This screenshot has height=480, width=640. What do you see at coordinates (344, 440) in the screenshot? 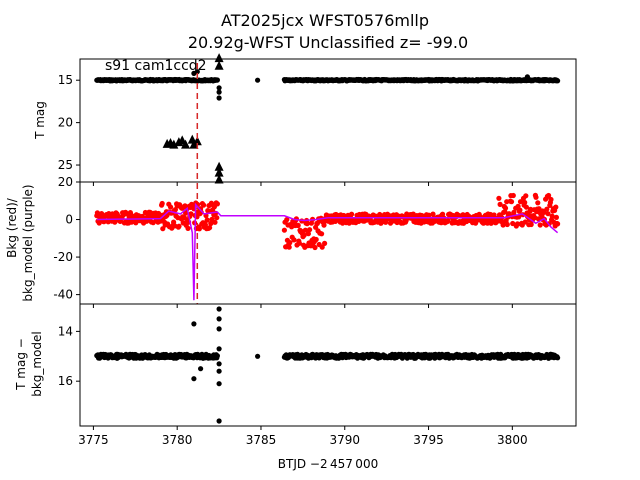
I see `x-tick-label: 3790` at bounding box center [344, 440].